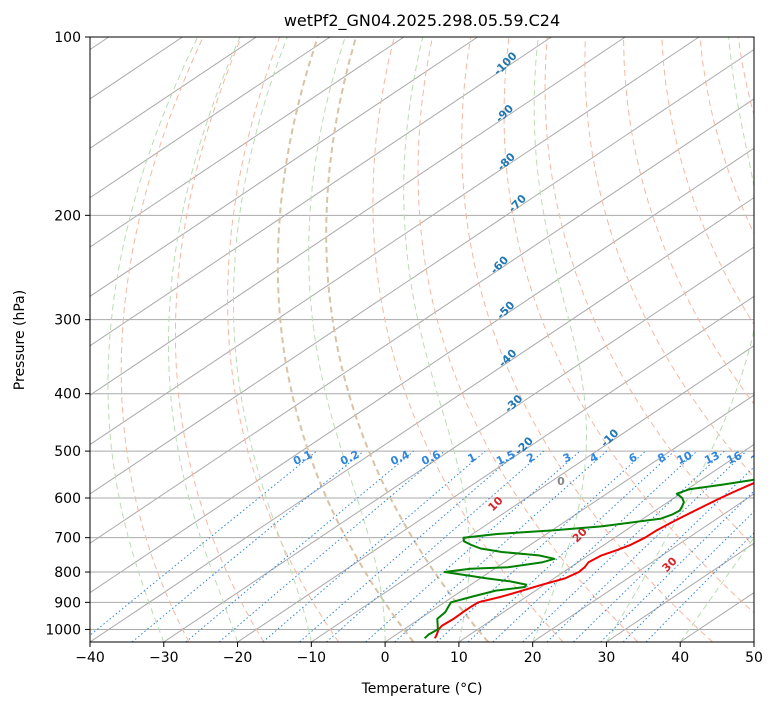 The image size is (775, 708). What do you see at coordinates (685, 458) in the screenshot?
I see `mixing-ratio-label: 10` at bounding box center [685, 458].